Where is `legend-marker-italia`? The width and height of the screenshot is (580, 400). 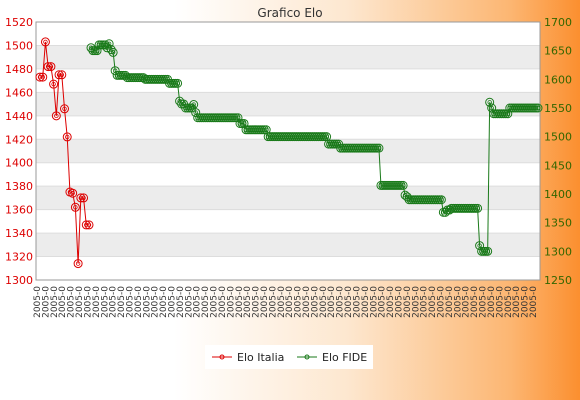 legend-marker-italia is located at coordinates (222, 357).